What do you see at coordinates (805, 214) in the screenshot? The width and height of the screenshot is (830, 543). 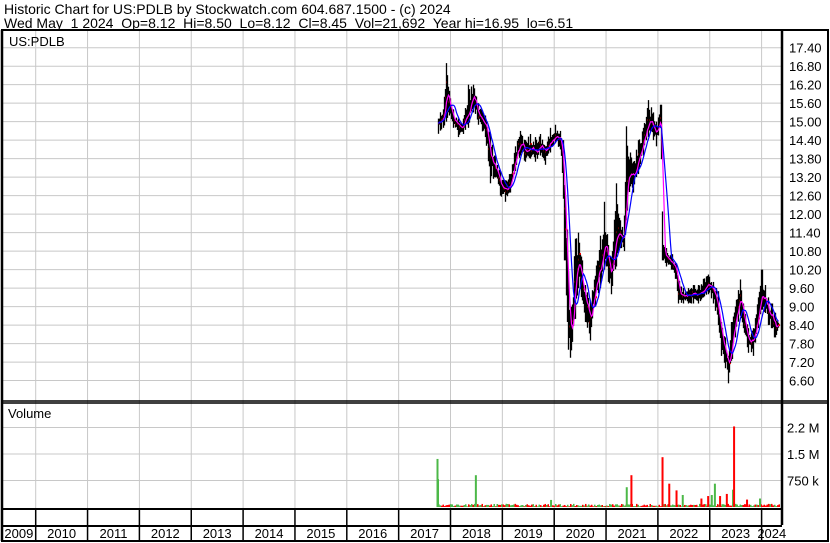 I see `price-tick-label: 12.00` at bounding box center [805, 214].